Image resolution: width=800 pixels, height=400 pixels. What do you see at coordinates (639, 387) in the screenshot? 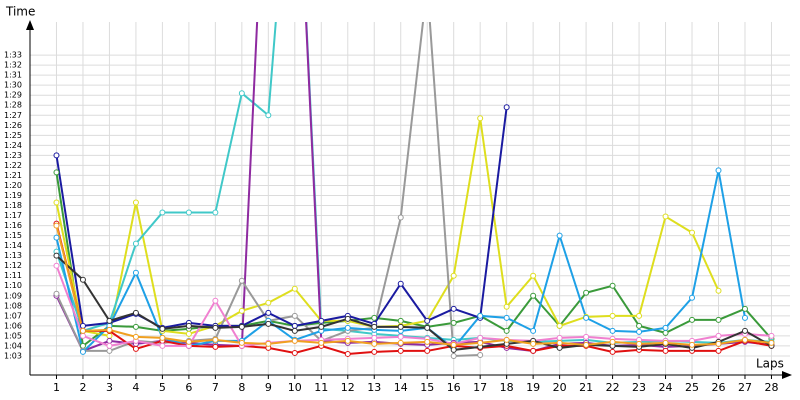
I see `x-tick-label: 23` at bounding box center [639, 387].